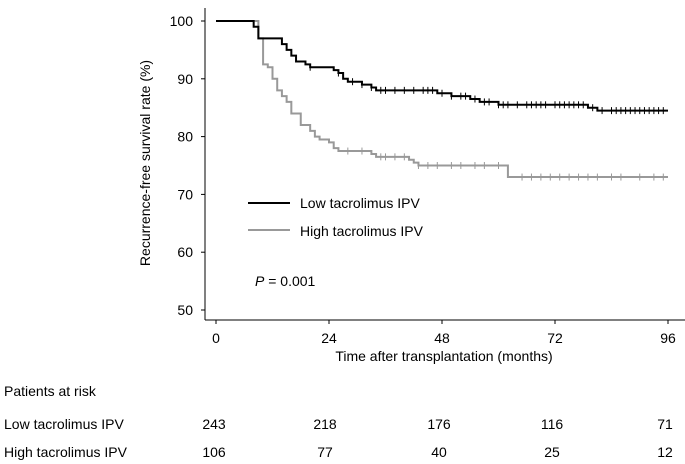 This screenshot has width=685, height=464. I want to click on y-tick-label: 70, so click(185, 194).